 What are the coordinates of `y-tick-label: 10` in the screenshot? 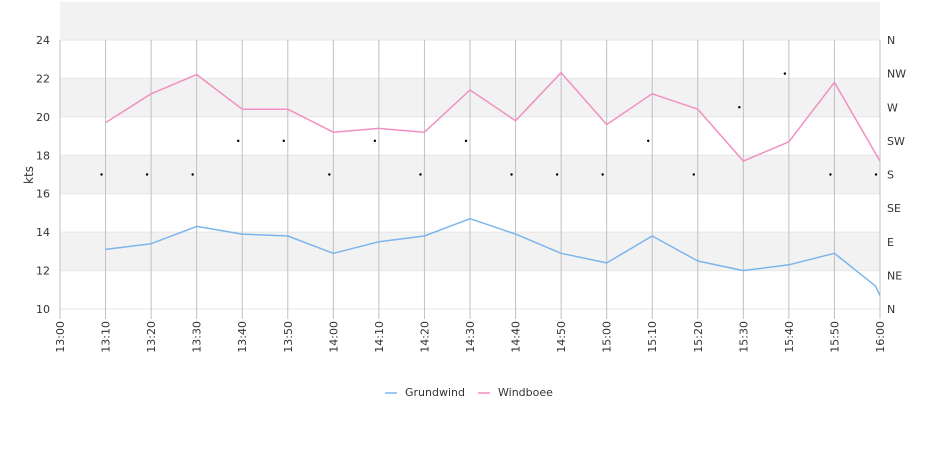 It's located at (43, 309).